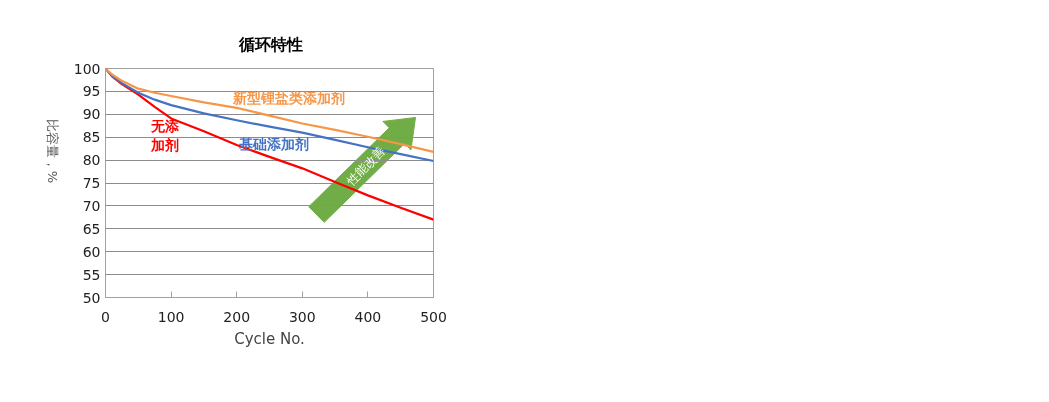  I want to click on x-tick-label: 500, so click(433, 316).